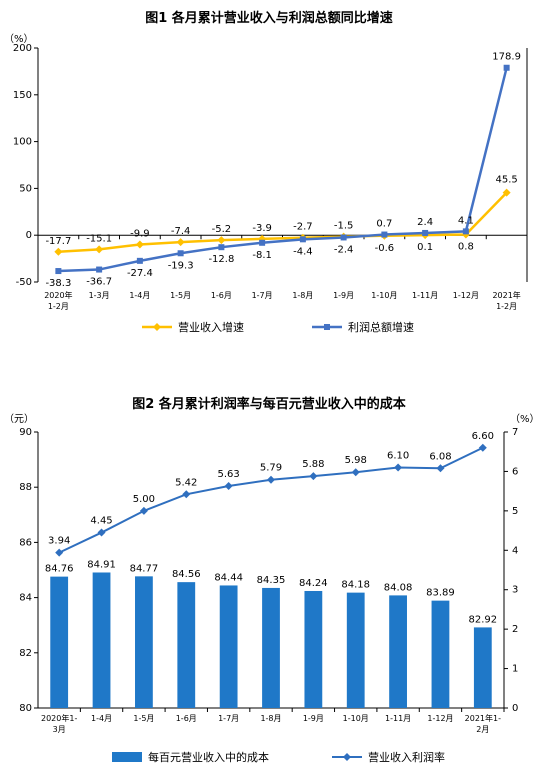  I want to click on x-tick-label: 1-5月, so click(143, 718).